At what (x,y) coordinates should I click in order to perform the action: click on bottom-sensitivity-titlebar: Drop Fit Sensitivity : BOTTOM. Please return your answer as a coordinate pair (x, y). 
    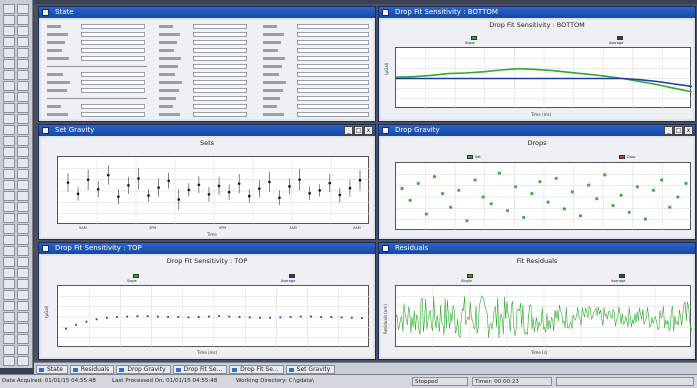
    Looking at the image, I should click on (537, 12).